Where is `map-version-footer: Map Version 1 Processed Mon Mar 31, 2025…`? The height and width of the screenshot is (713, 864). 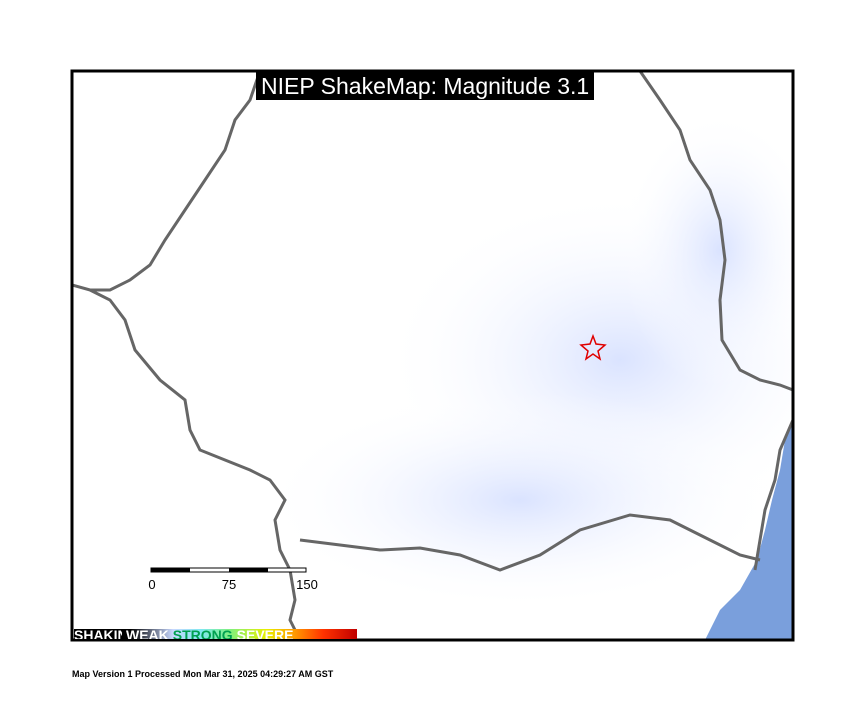 map-version-footer: Map Version 1 Processed Mon Mar 31, 2025… is located at coordinates (203, 674).